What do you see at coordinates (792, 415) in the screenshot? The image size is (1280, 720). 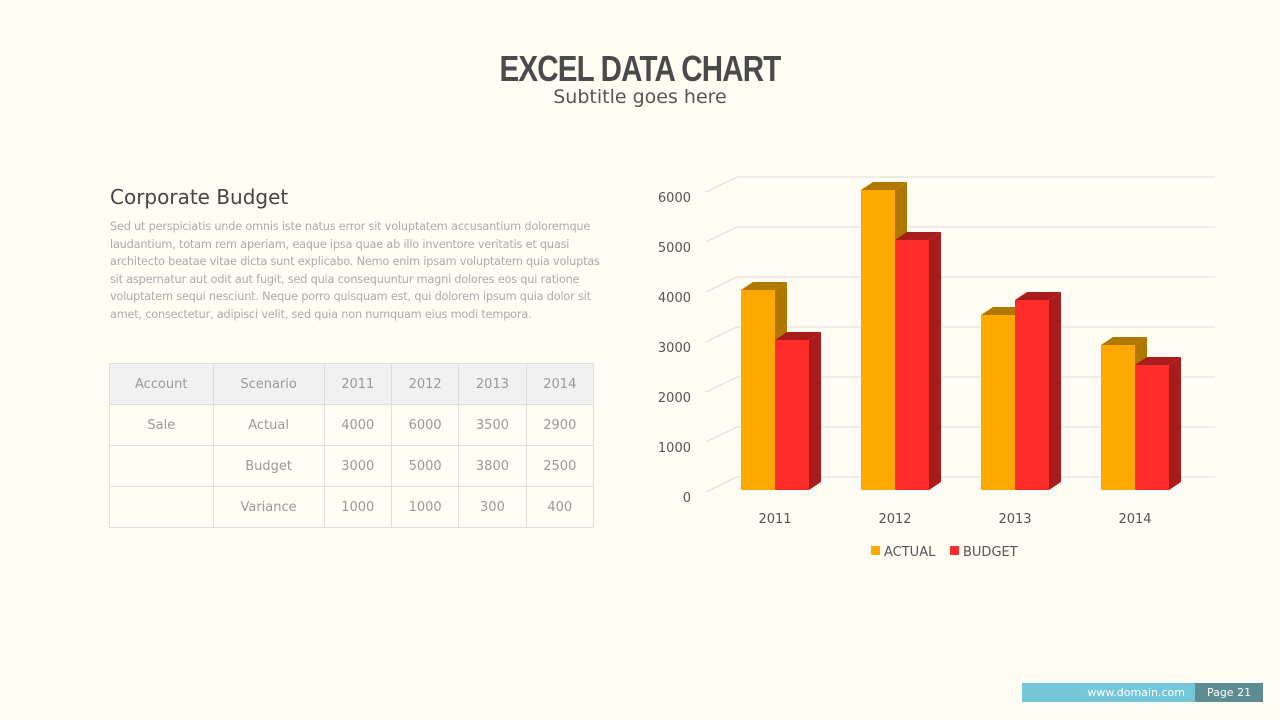 I see `bar-budget-2011` at bounding box center [792, 415].